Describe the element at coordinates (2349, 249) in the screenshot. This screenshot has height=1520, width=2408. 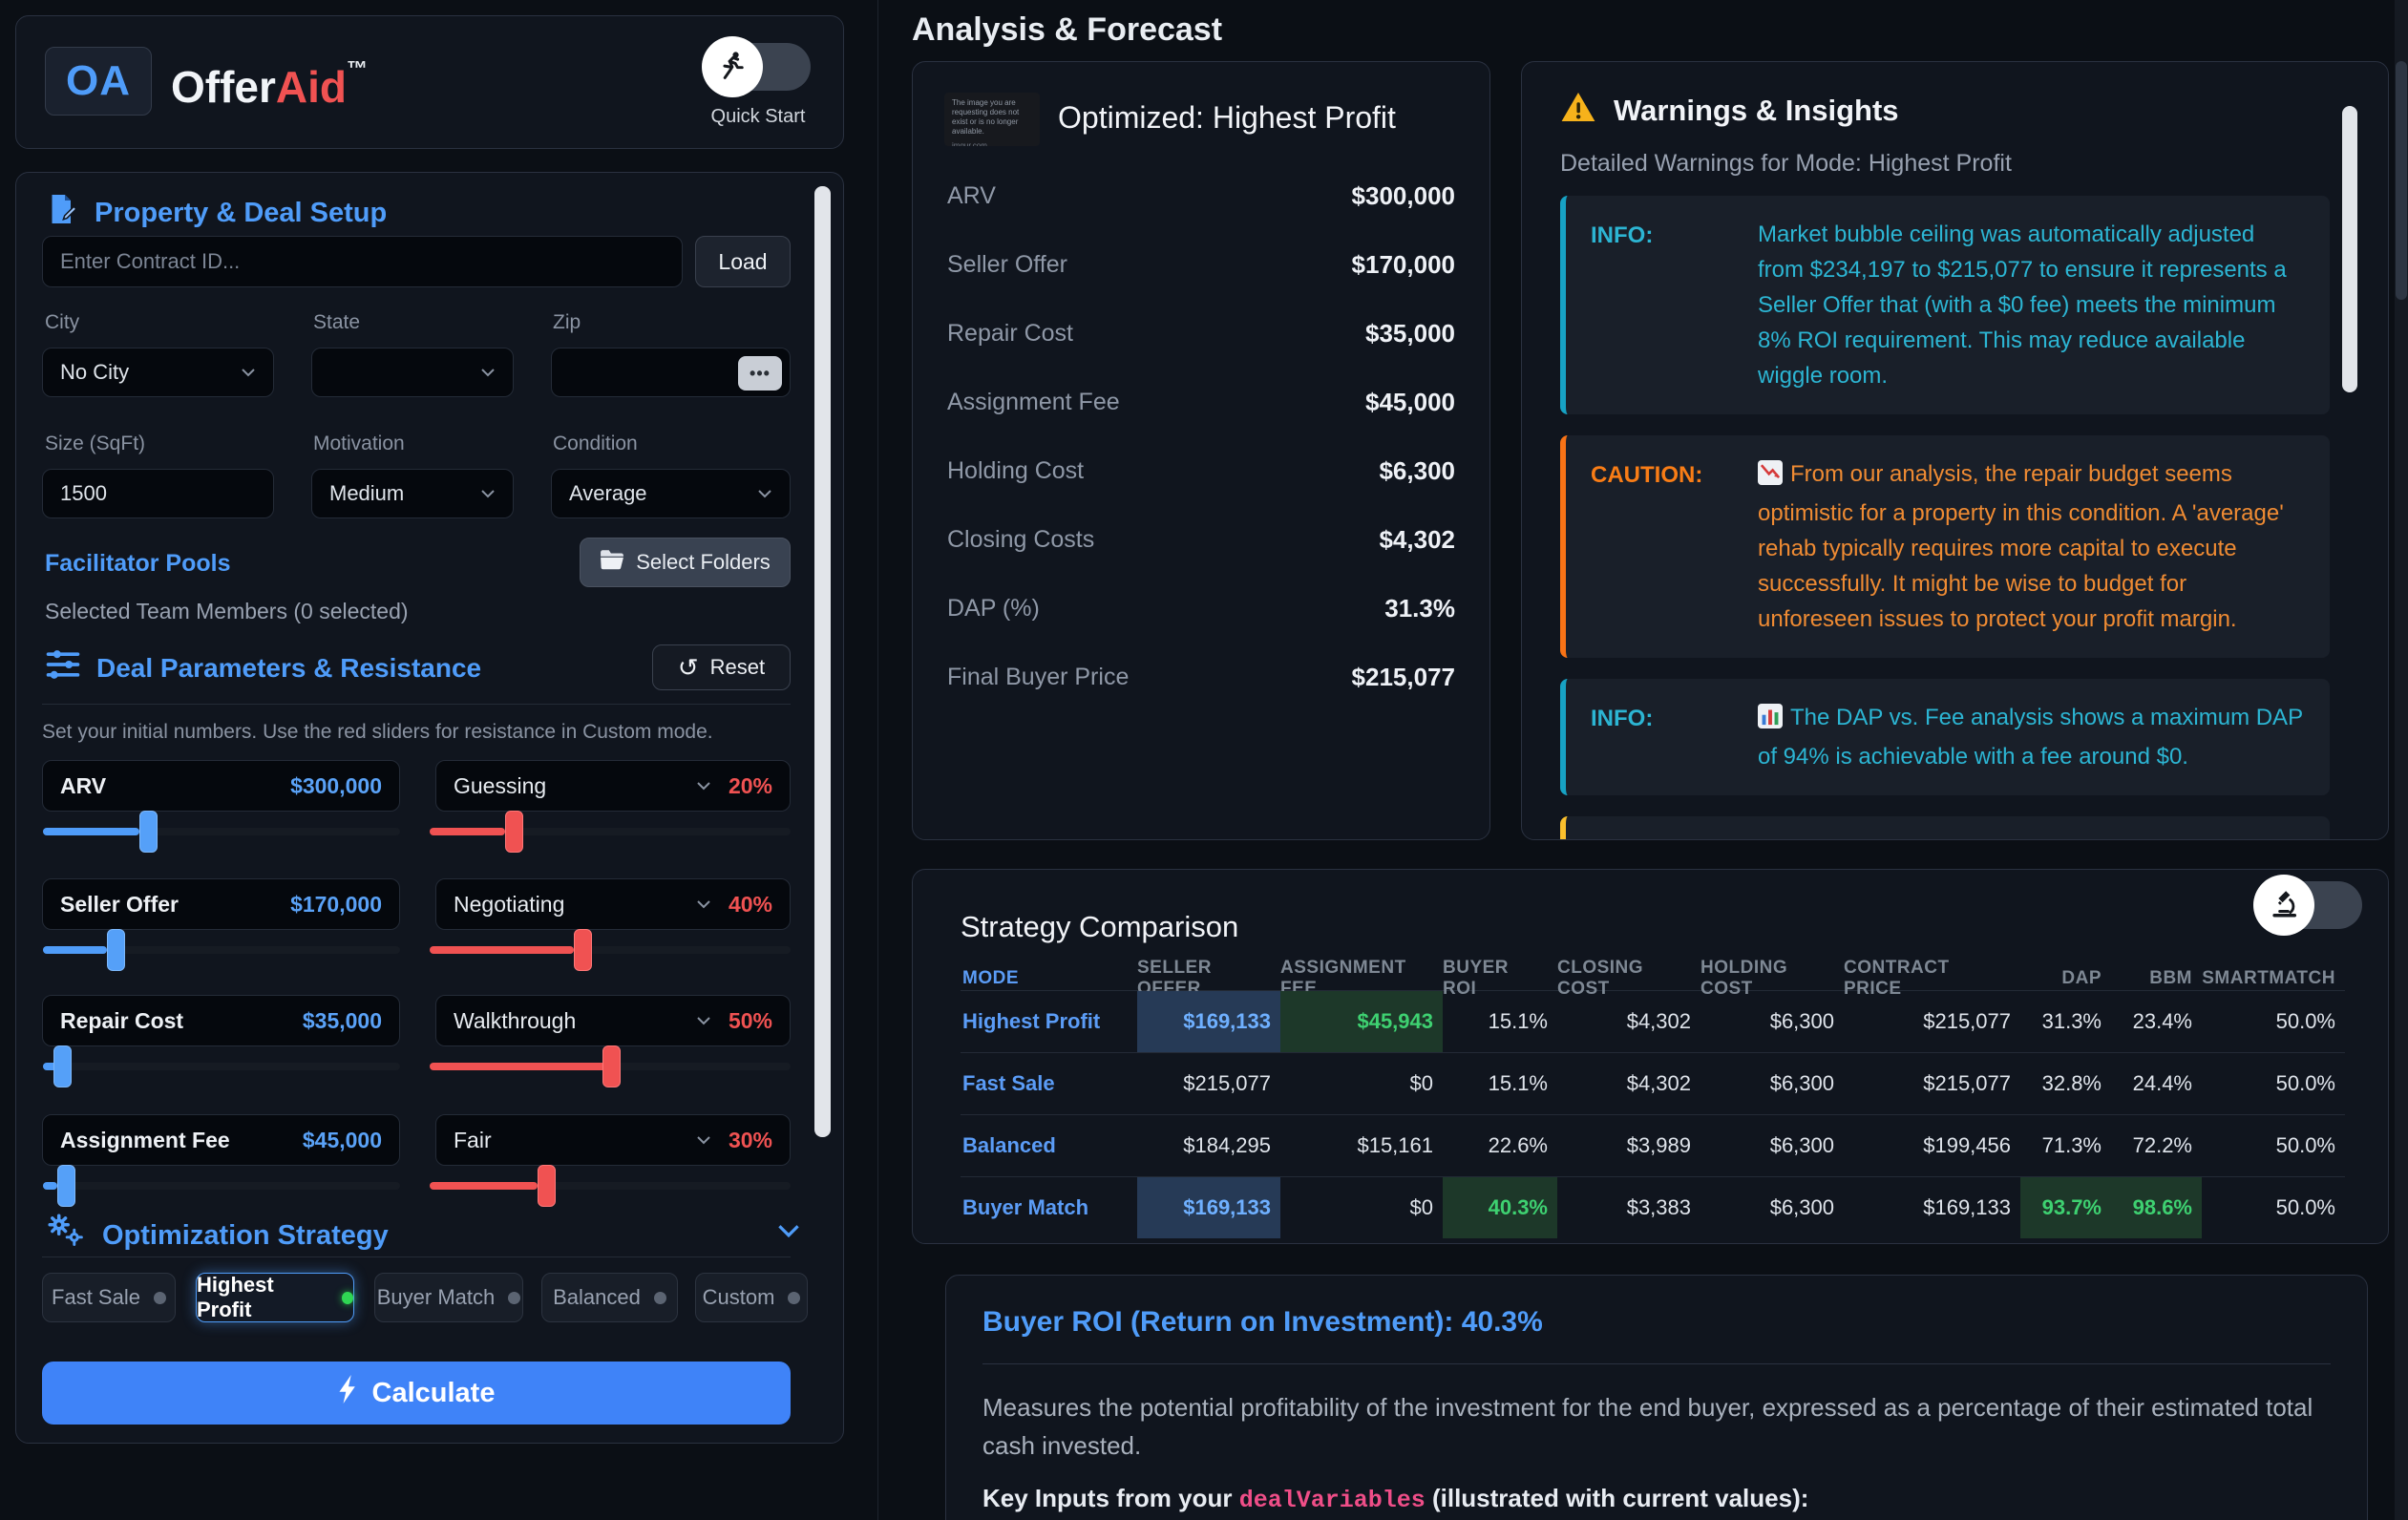
I see `warnings-scrollbar` at that location.